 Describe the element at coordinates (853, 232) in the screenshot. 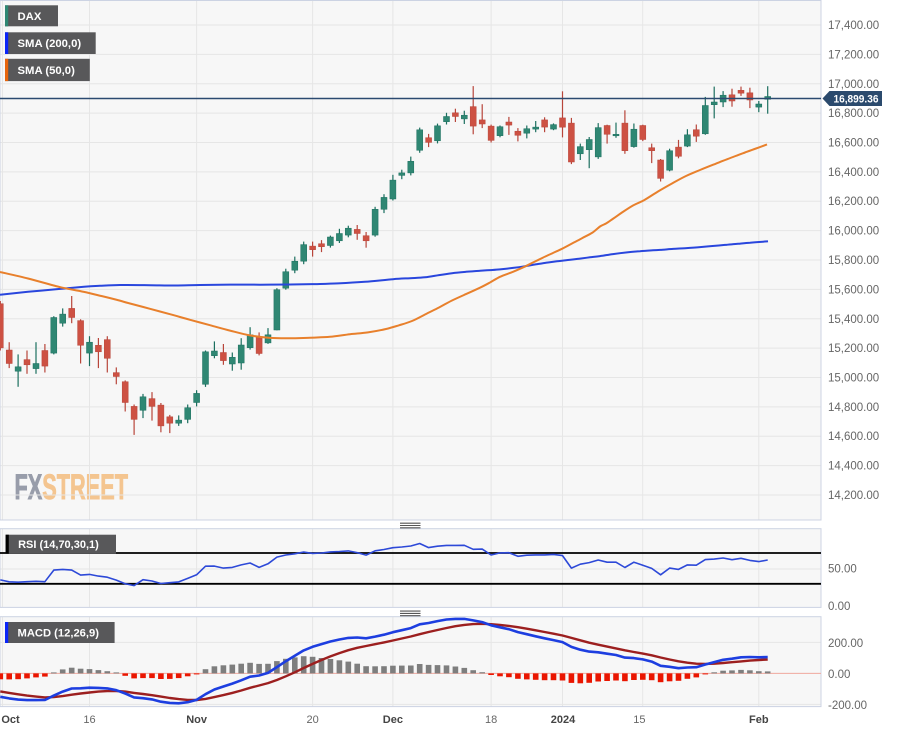

I see `svg-text: 16,000.00` at that location.